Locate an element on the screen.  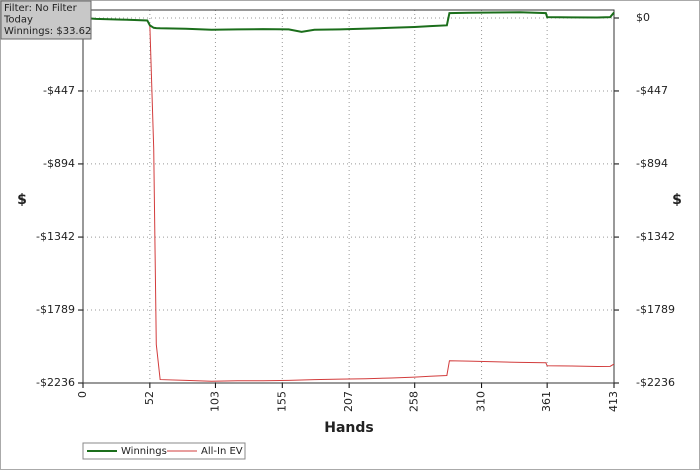
info-text: Today is located at coordinates (18, 20).